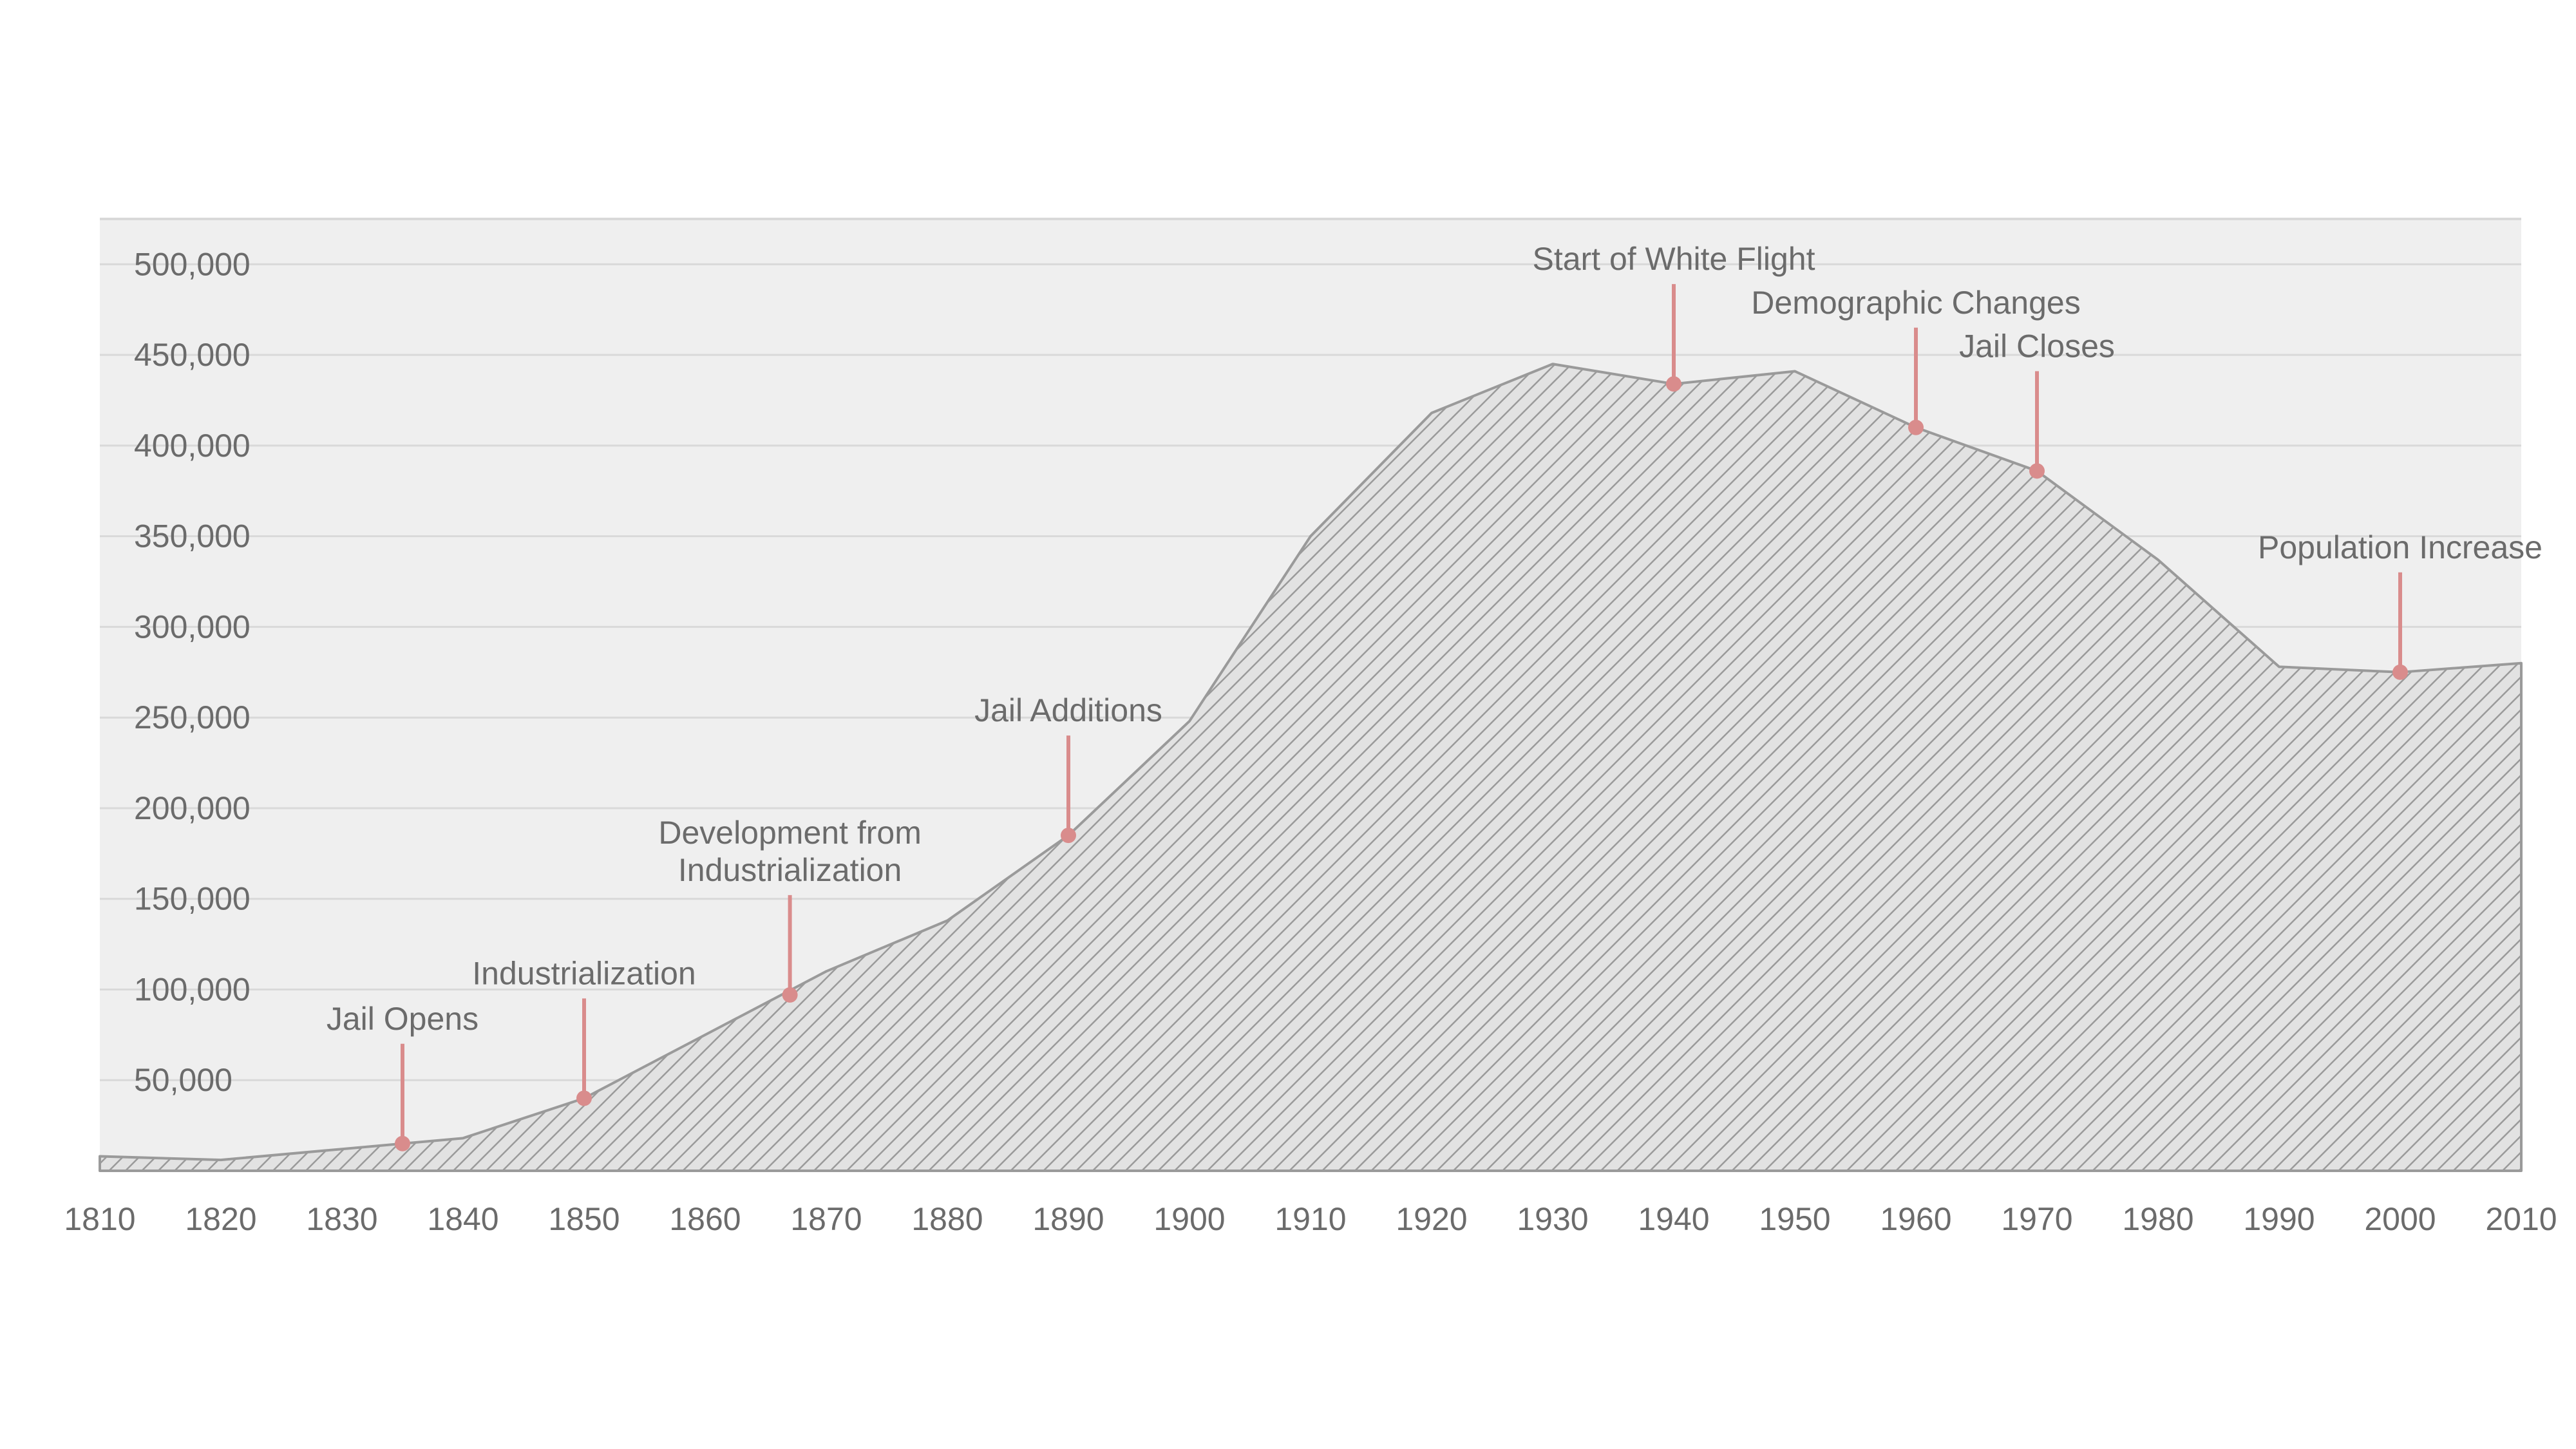  What do you see at coordinates (192, 264) in the screenshot?
I see `y-tick-label: 500,000` at bounding box center [192, 264].